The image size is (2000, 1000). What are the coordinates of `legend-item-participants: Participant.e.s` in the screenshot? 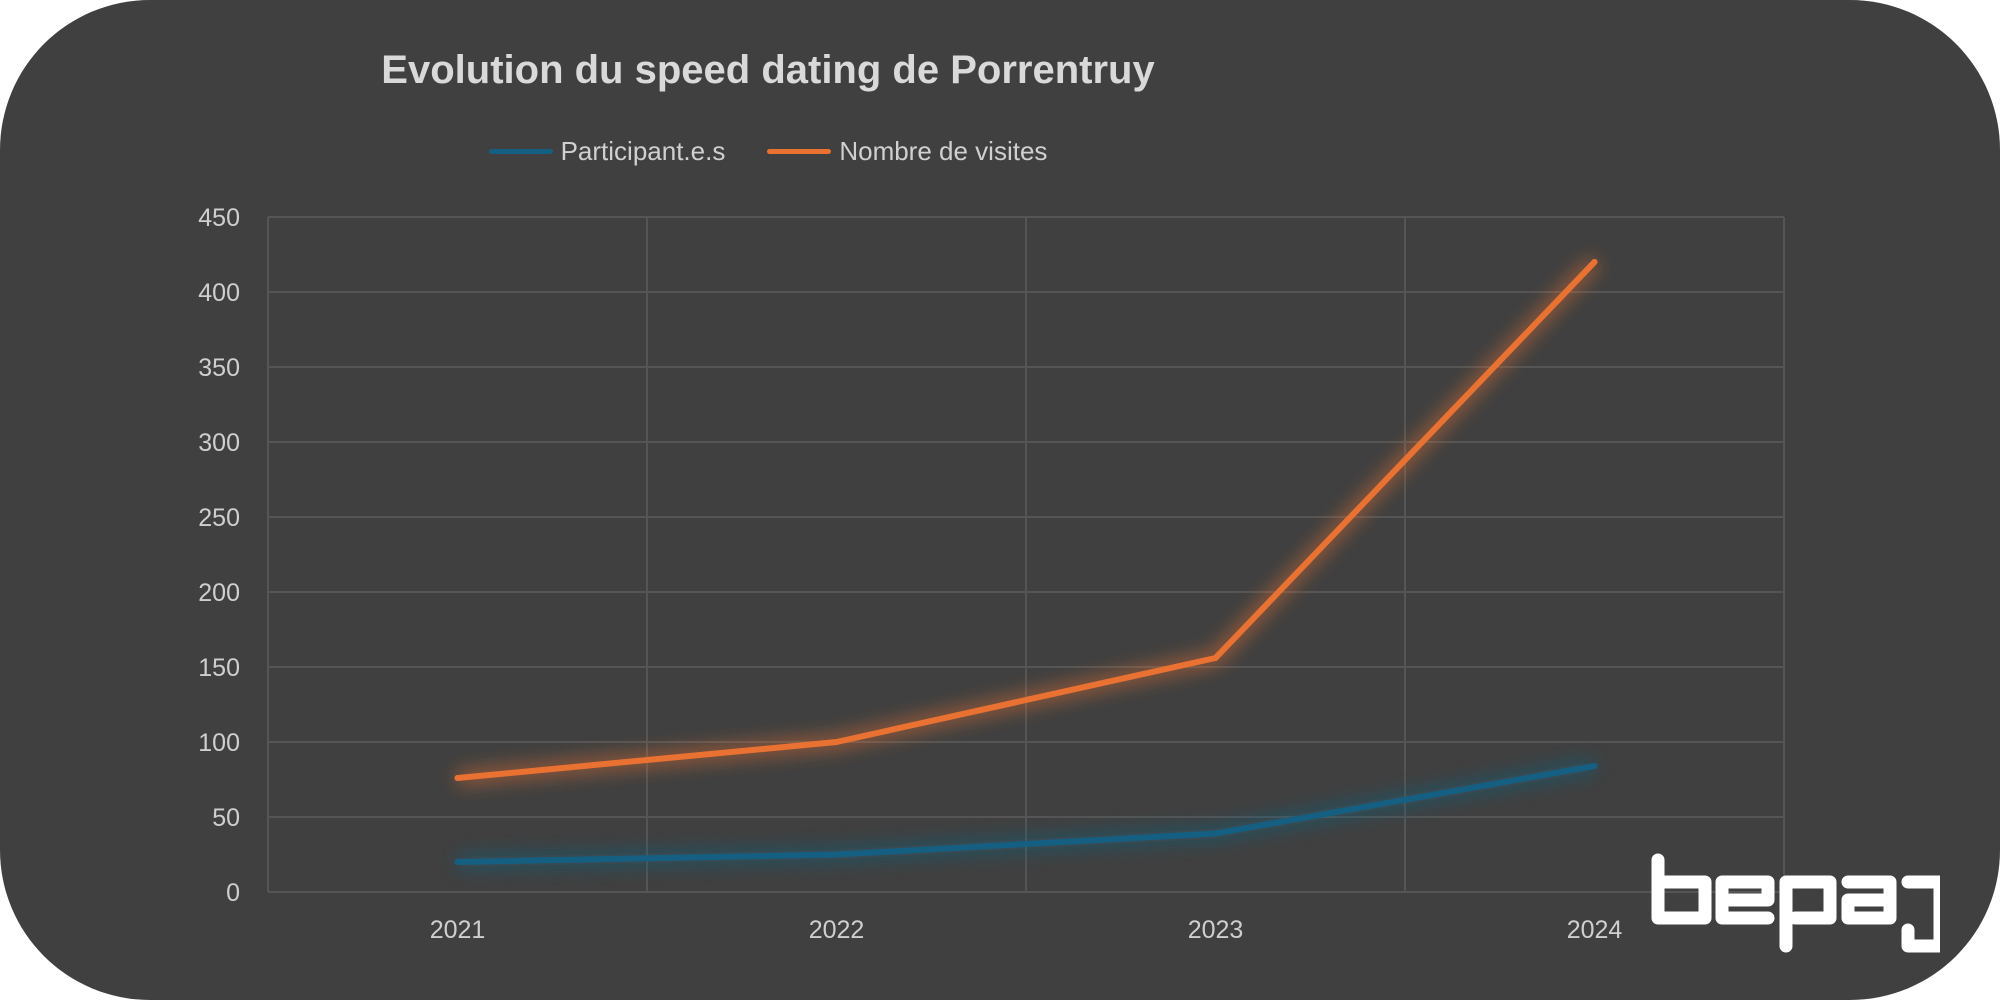 It's located at (607, 151).